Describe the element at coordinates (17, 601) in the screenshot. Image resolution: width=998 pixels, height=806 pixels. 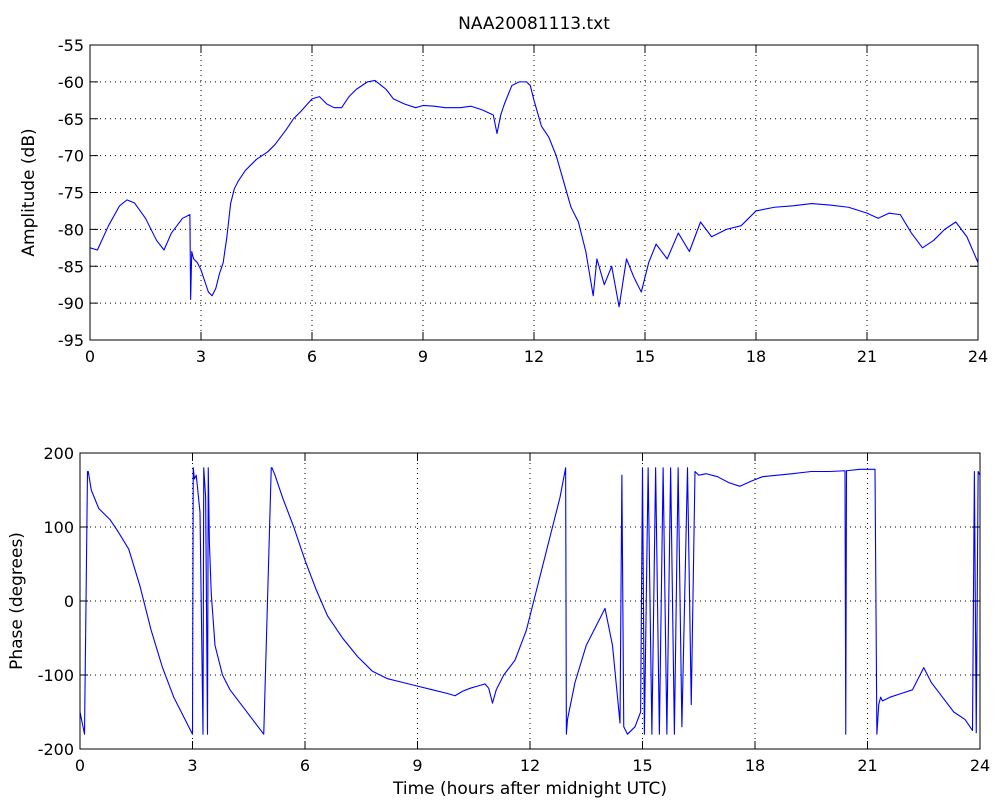
I see `phase-y-axis-label: Phase (degrees)` at that location.